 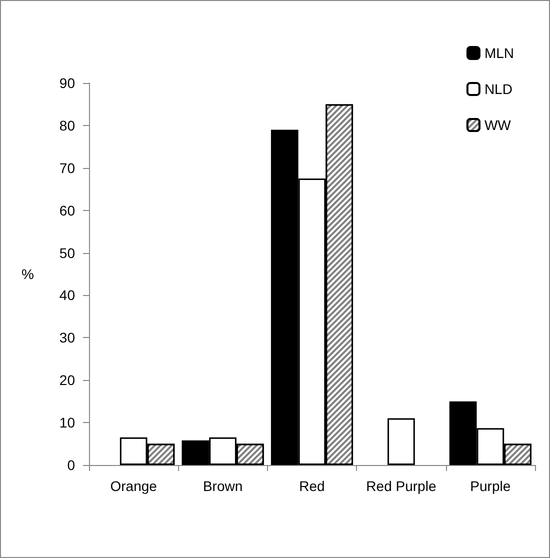 What do you see at coordinates (498, 125) in the screenshot?
I see `legend-label: WW` at bounding box center [498, 125].